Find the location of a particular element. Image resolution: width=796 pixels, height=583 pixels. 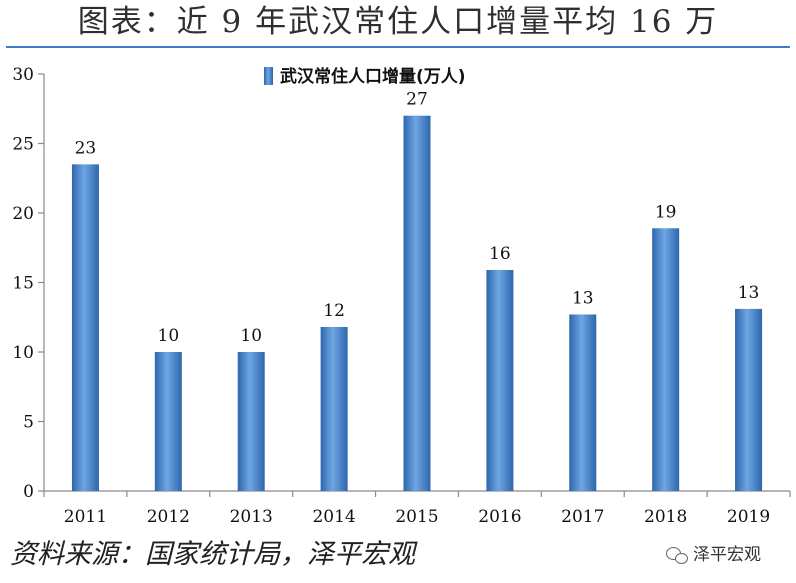

y-tick-label: 0 is located at coordinates (28, 492).